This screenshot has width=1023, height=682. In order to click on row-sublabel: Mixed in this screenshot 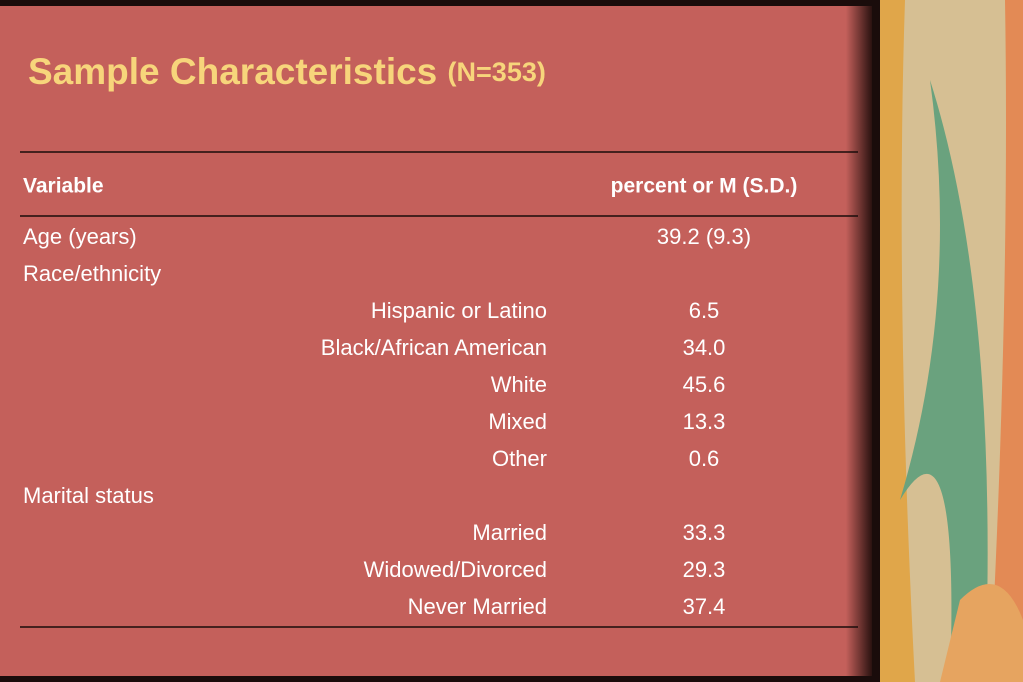, I will do `click(517, 421)`.